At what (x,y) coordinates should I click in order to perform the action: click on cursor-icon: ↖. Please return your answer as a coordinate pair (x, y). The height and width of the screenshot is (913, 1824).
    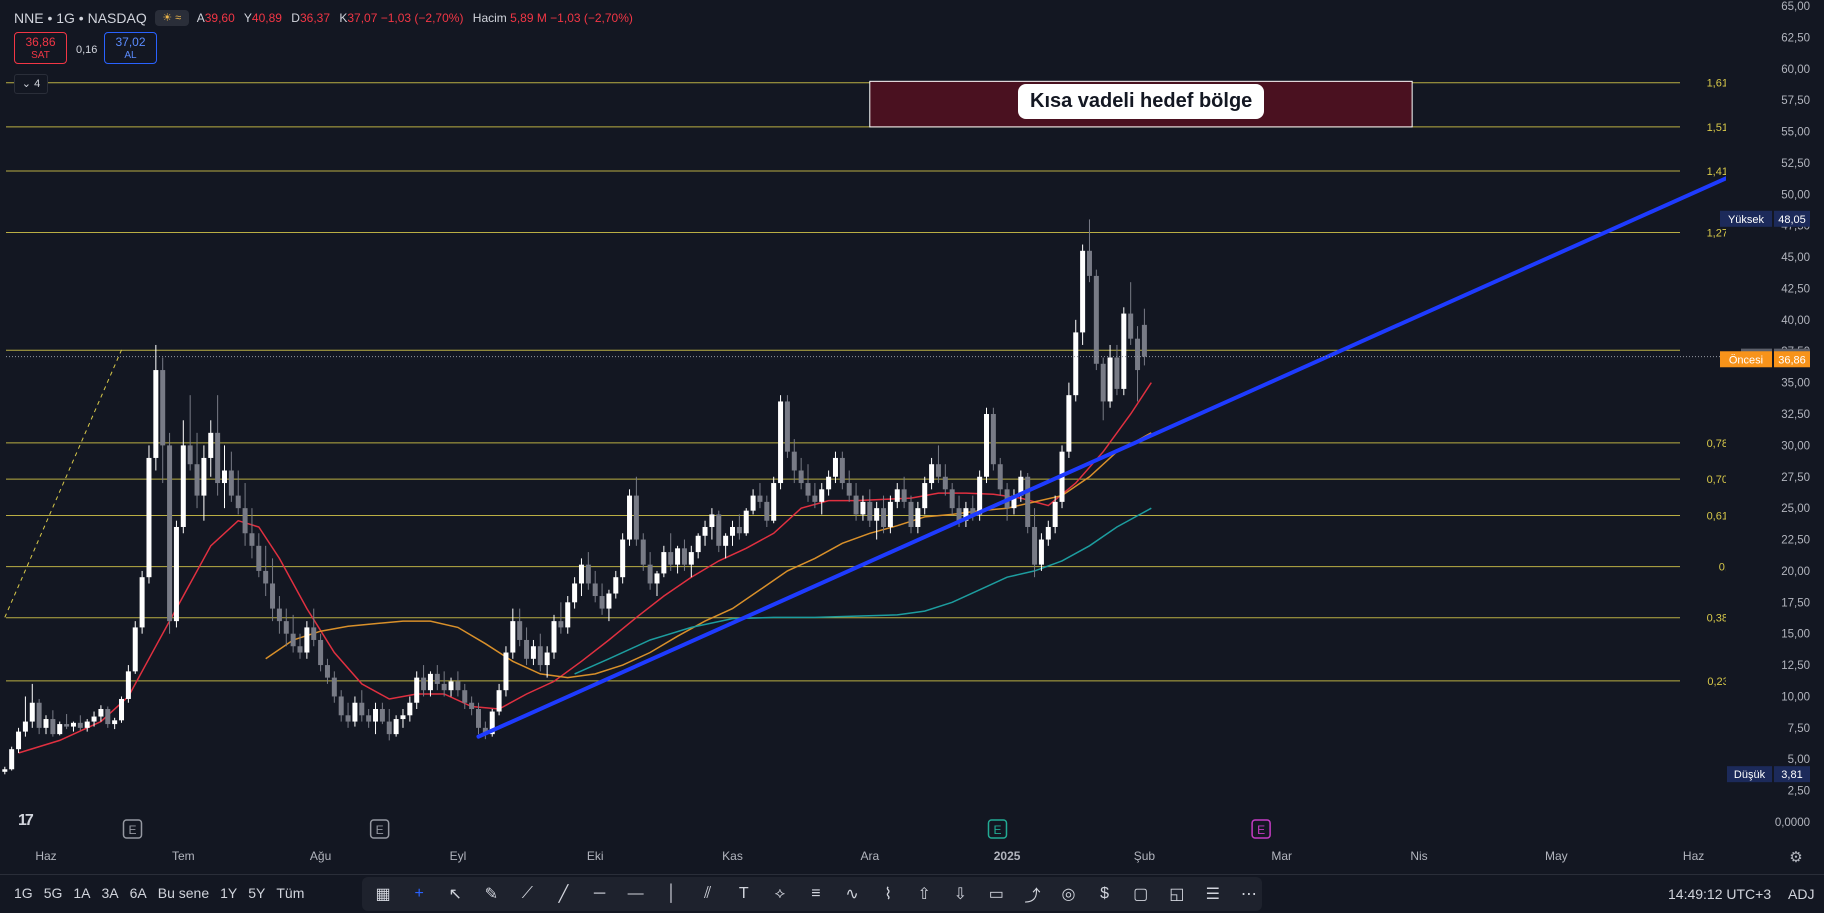
    Looking at the image, I should click on (455, 894).